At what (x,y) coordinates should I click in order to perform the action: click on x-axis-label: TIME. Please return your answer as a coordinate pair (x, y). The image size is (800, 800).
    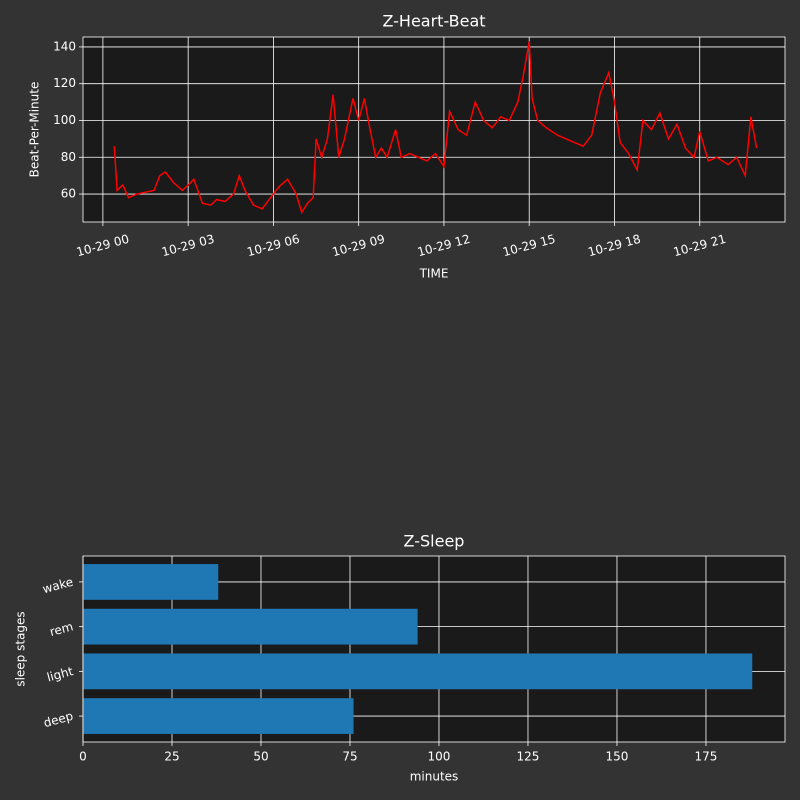
    Looking at the image, I should click on (434, 274).